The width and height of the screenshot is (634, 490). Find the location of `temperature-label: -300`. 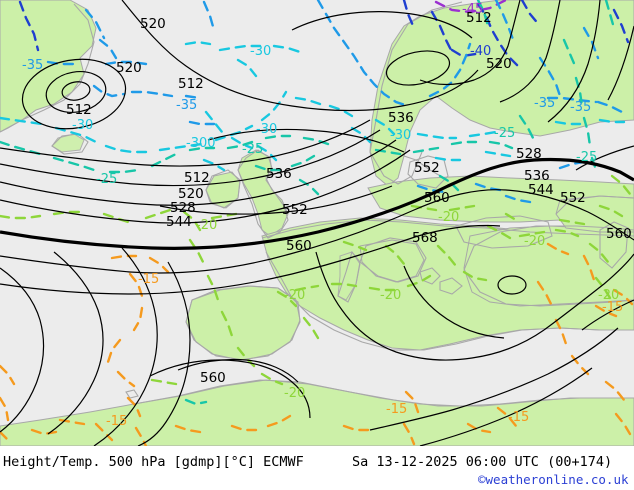

temperature-label: -300 is located at coordinates (201, 143).